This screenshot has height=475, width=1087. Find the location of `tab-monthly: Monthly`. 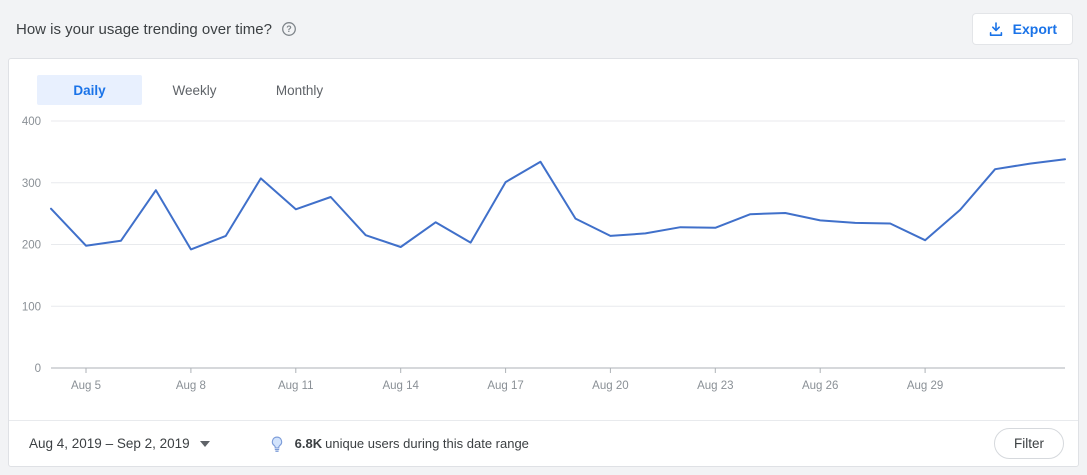

tab-monthly: Monthly is located at coordinates (299, 90).